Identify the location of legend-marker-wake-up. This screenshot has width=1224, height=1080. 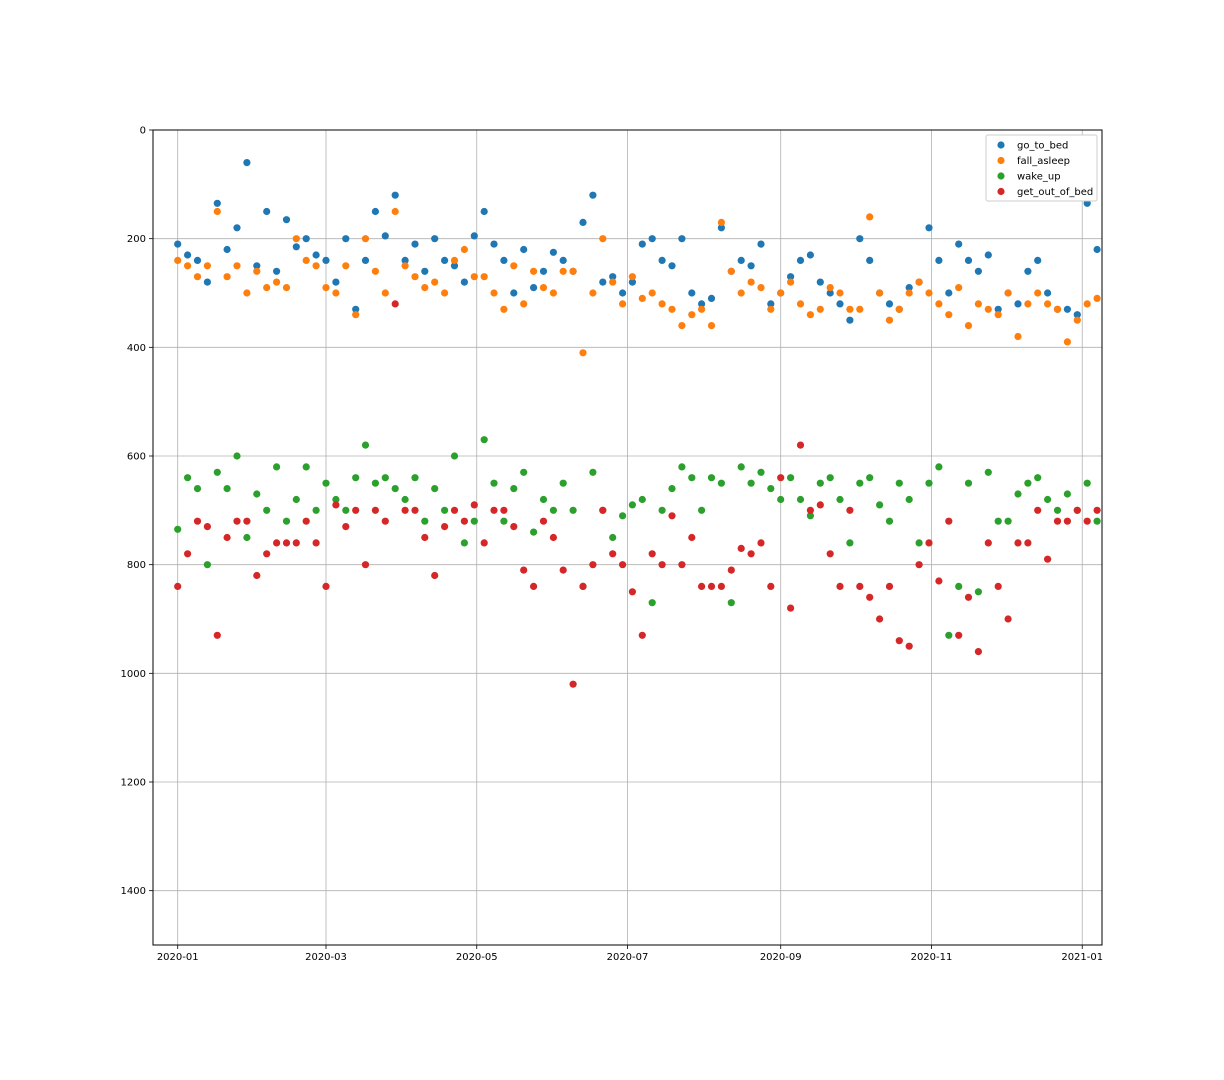
(1001, 176).